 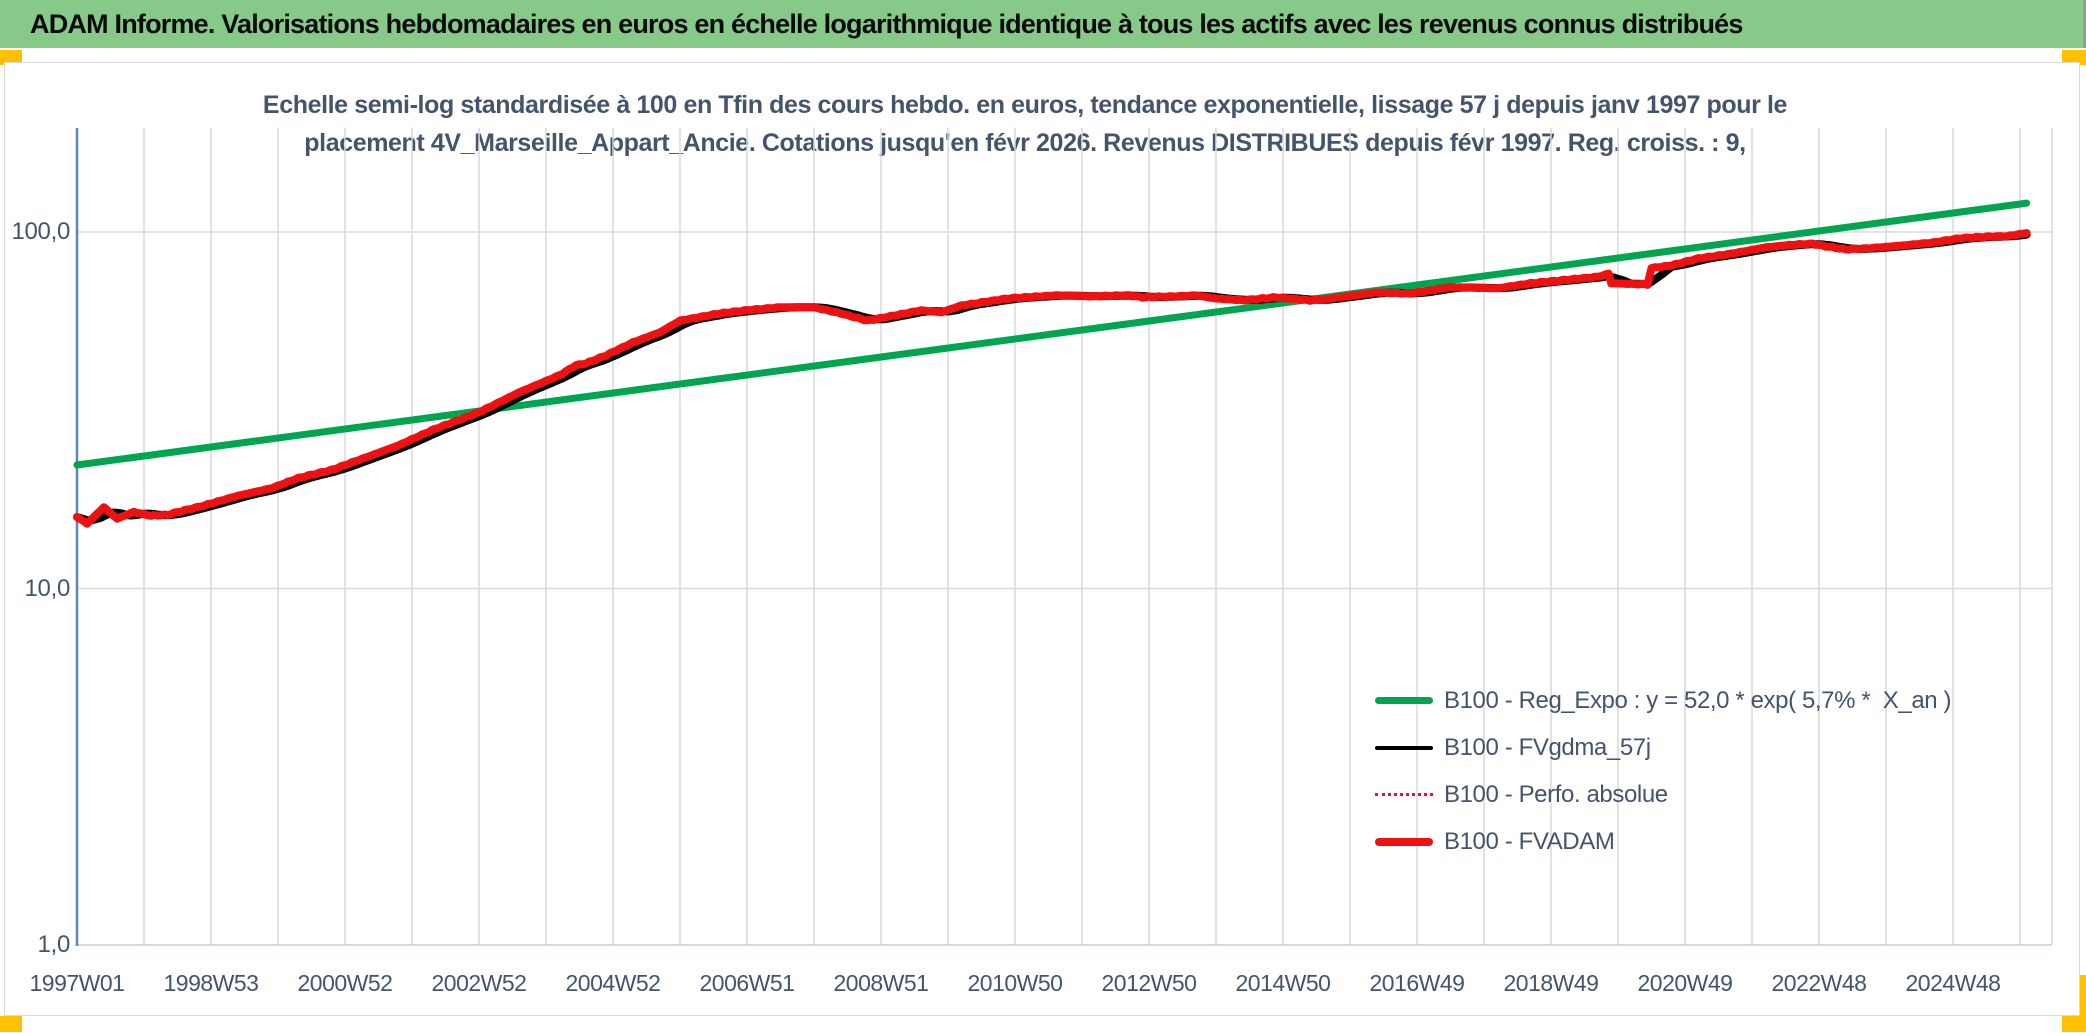 I want to click on gold-marker-bottom-left, so click(x=11, y=1024).